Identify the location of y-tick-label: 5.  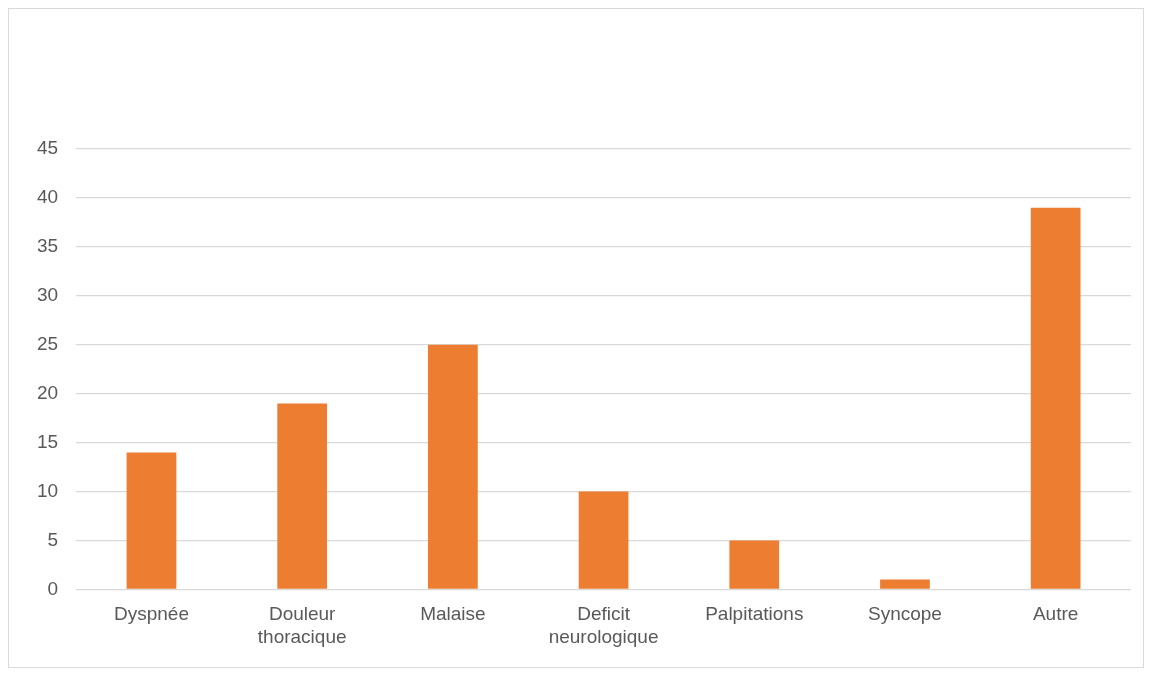
(53, 539).